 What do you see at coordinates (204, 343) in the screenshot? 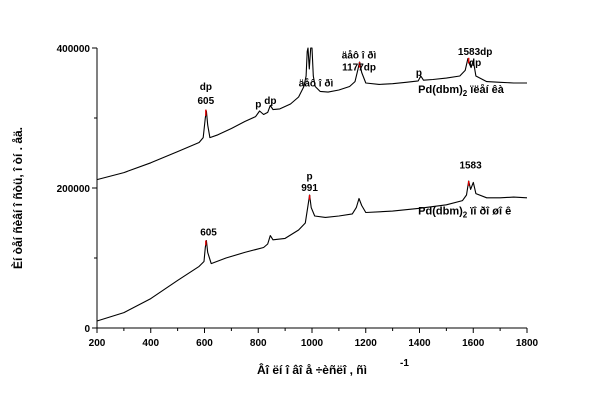
I see `x-tick-label: 600` at bounding box center [204, 343].